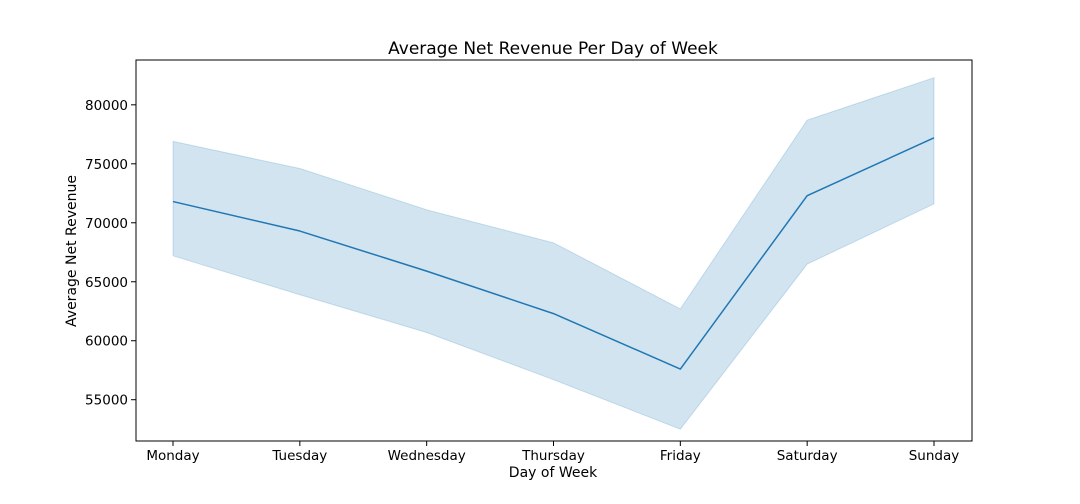  I want to click on data-point-saturday, so click(807, 196).